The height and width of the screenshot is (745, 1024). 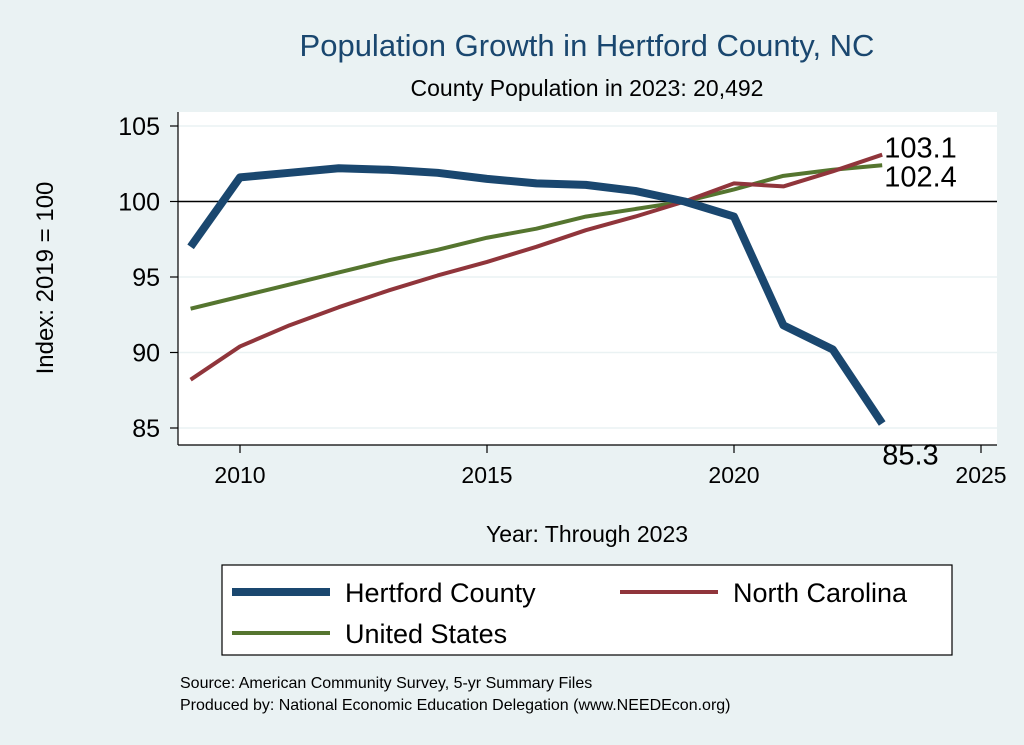 I want to click on y-tick-label: 85, so click(x=146, y=429).